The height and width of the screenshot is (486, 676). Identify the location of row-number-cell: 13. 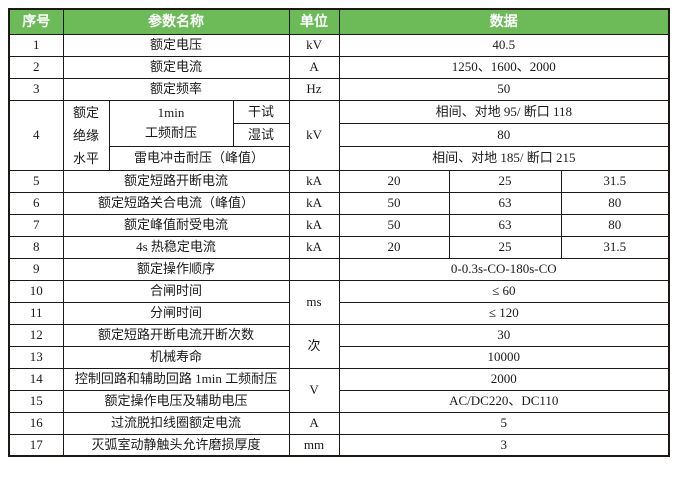
(36, 357).